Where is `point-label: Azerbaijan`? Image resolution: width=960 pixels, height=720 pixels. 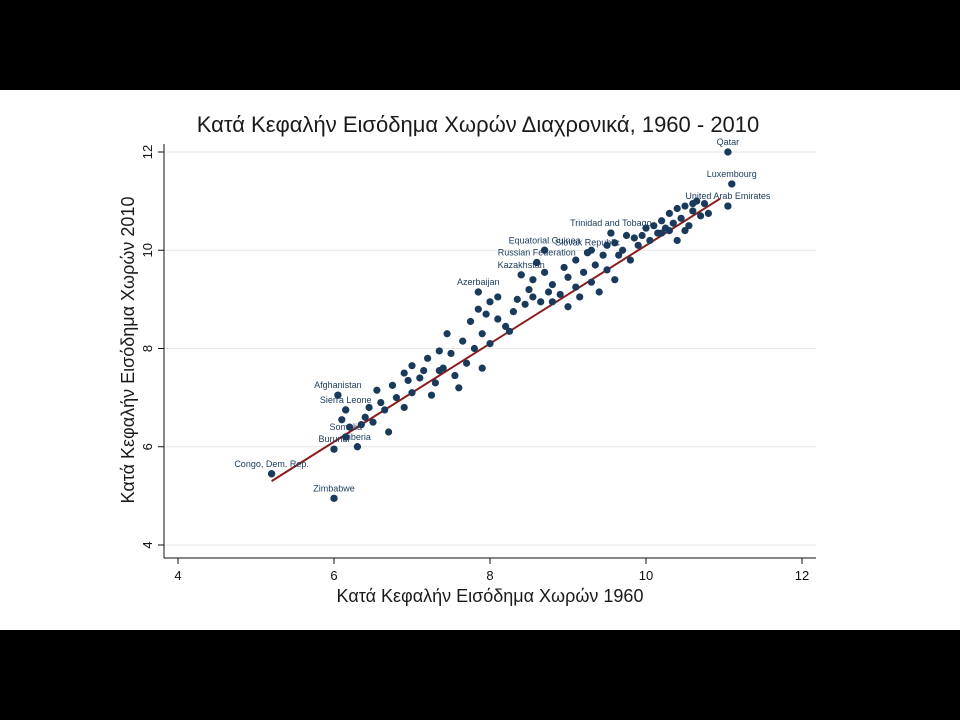 point-label: Azerbaijan is located at coordinates (478, 282).